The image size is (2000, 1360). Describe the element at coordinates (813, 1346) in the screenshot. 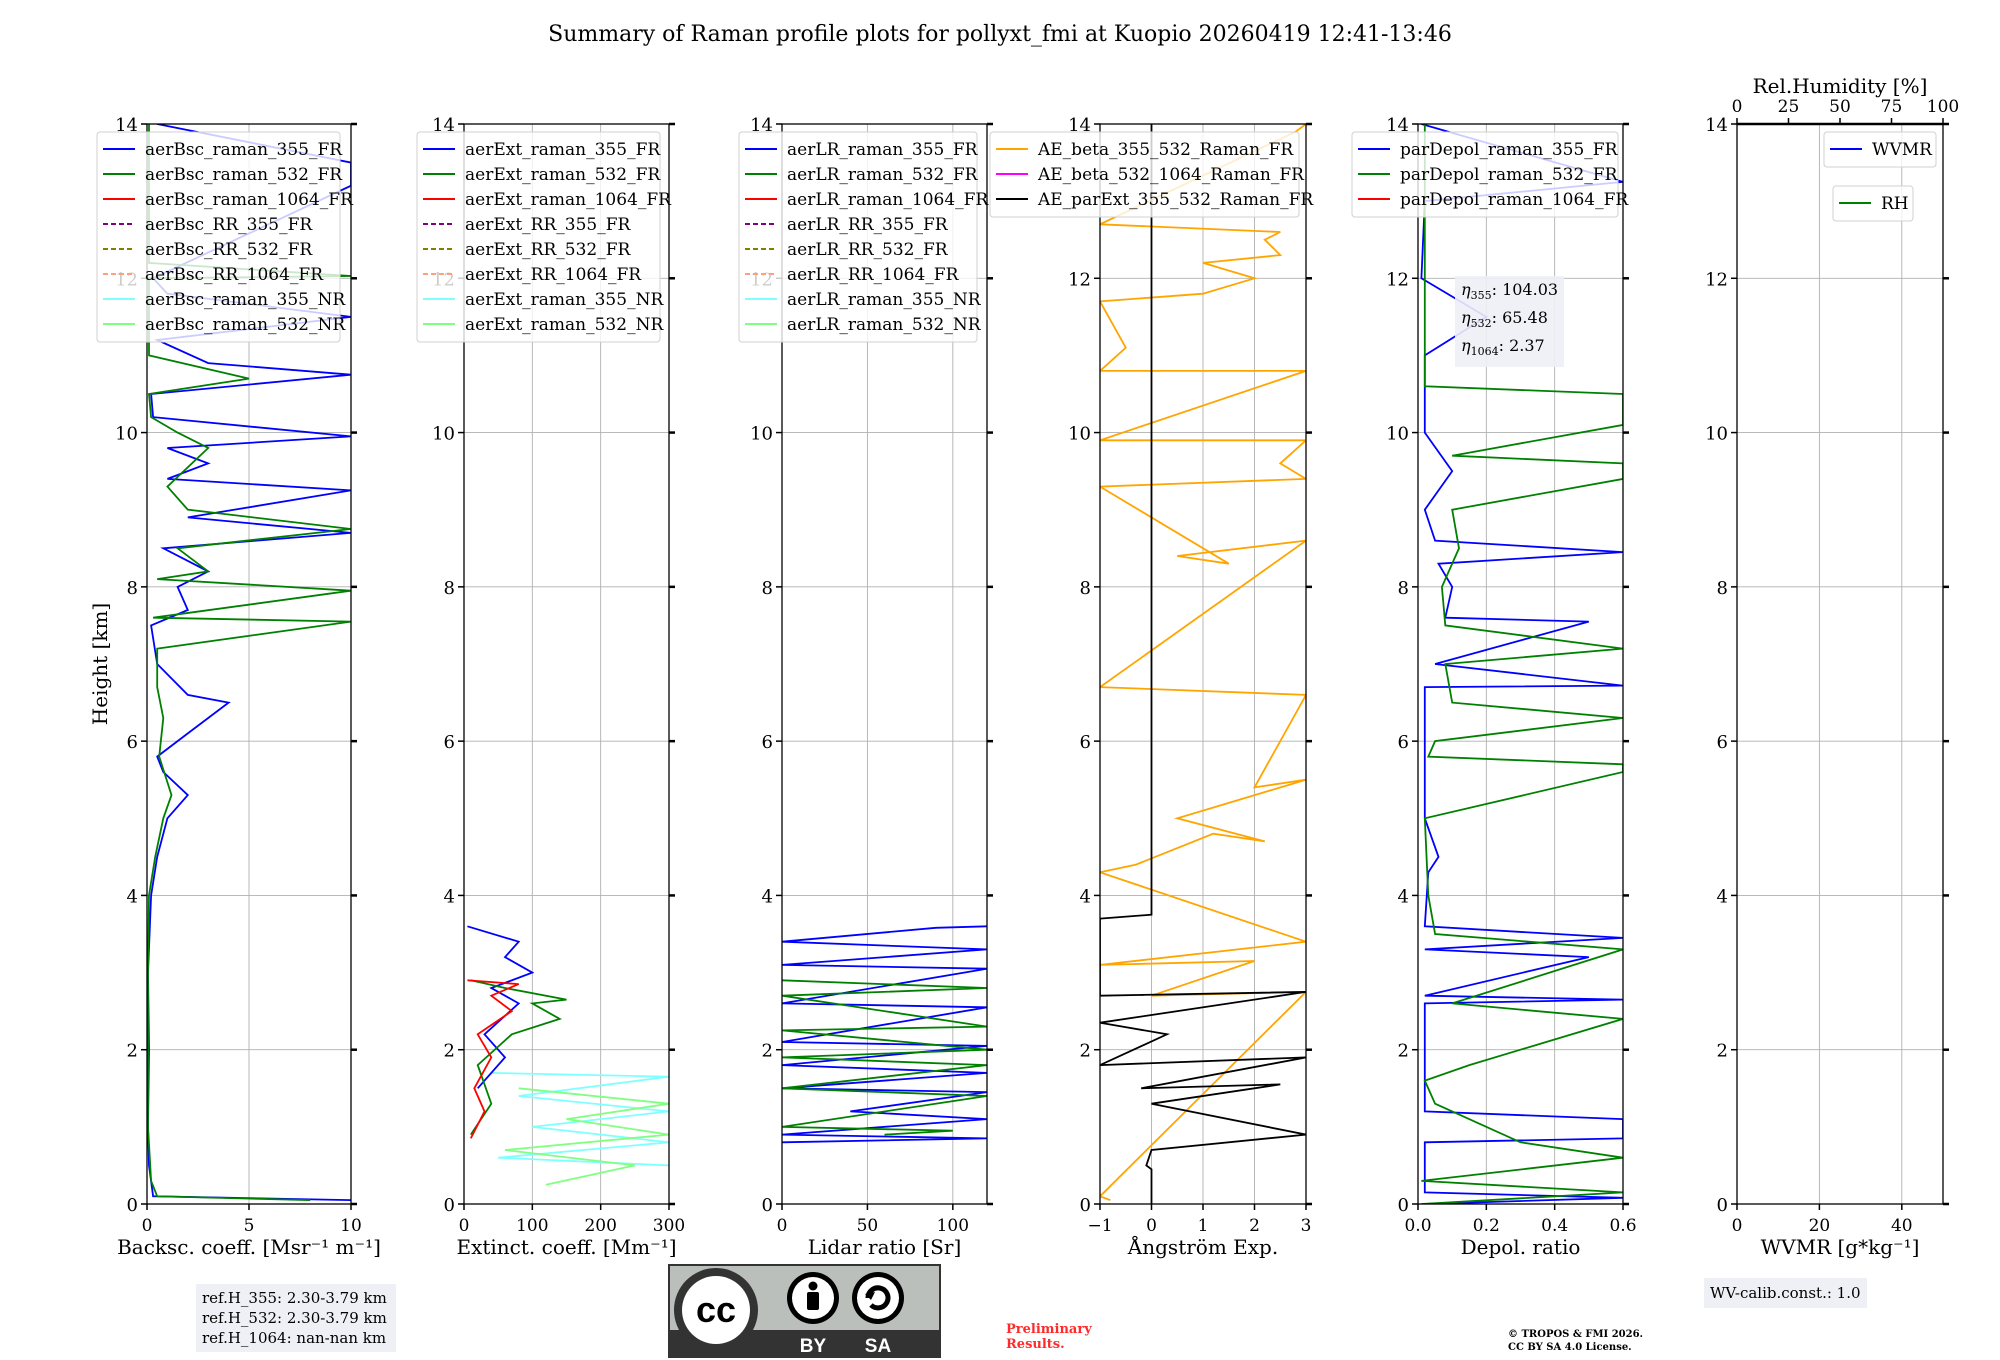

I see `svg-text: BY` at that location.